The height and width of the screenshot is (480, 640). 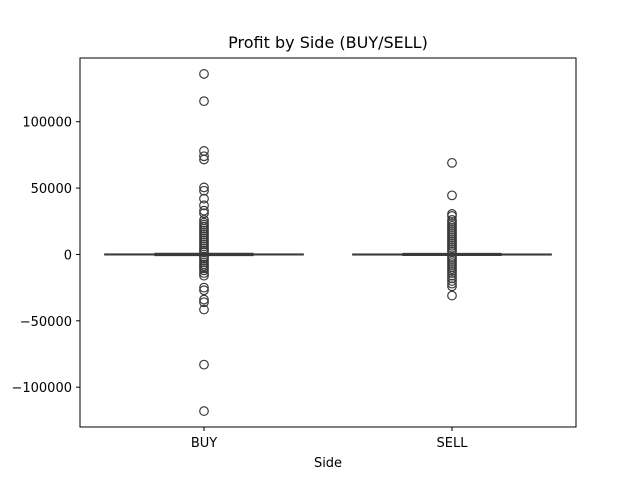 I want to click on box-sell, so click(x=452, y=229).